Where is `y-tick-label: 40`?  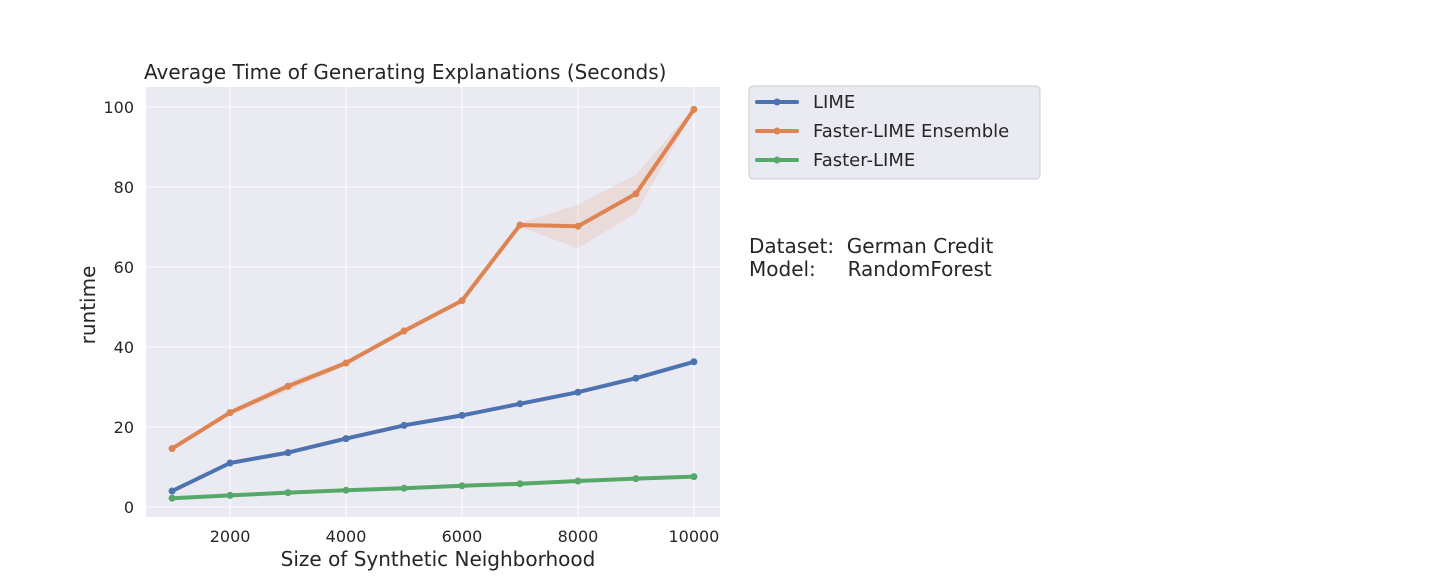 y-tick-label: 40 is located at coordinates (124, 347).